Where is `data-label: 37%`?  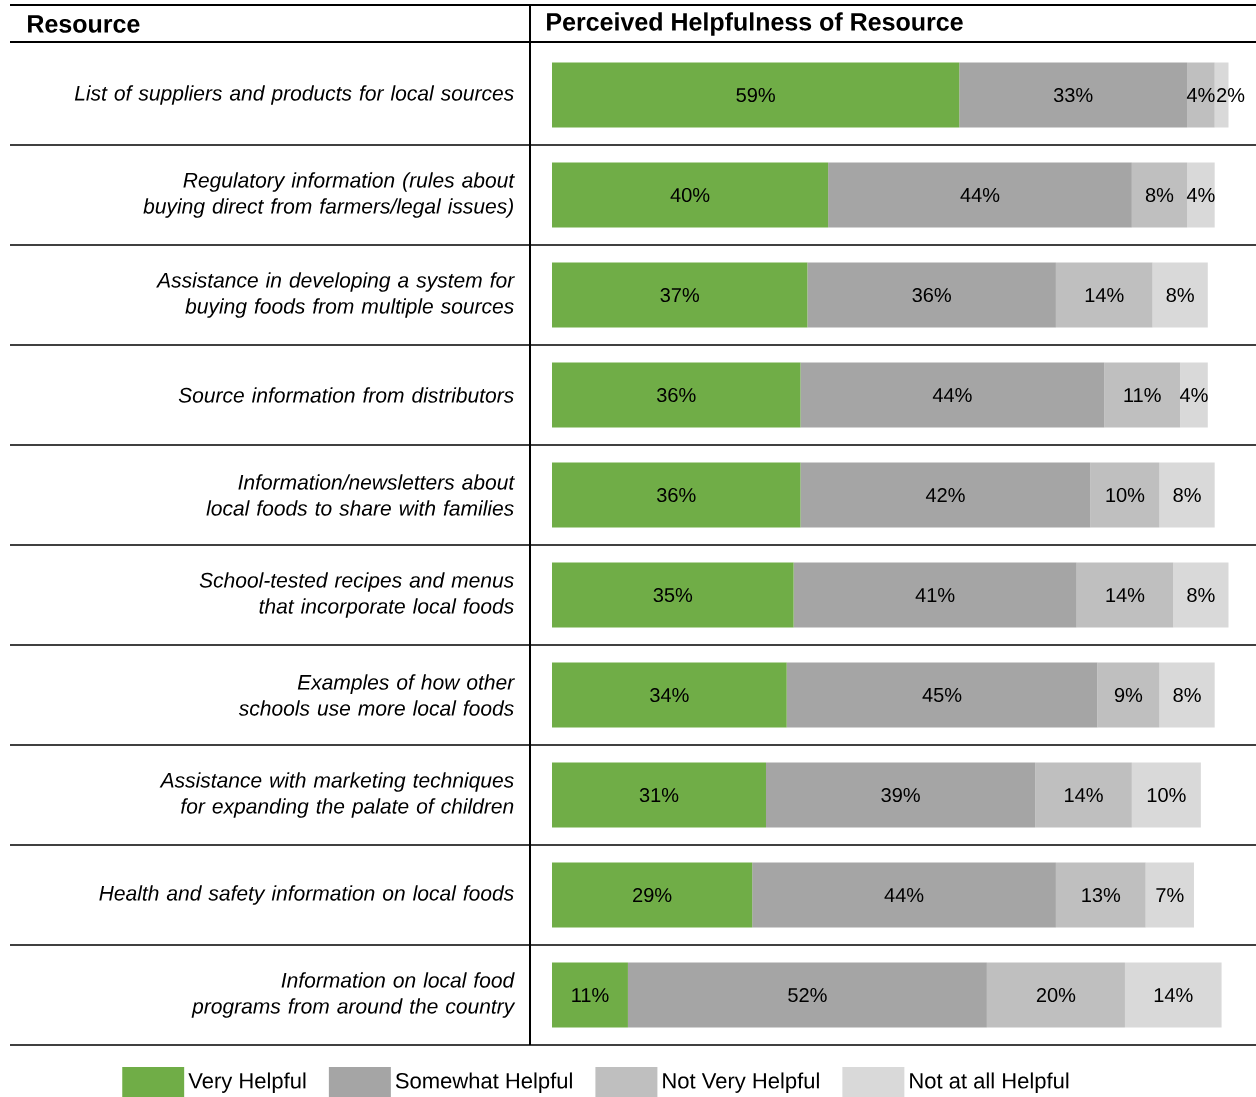
data-label: 37% is located at coordinates (680, 295).